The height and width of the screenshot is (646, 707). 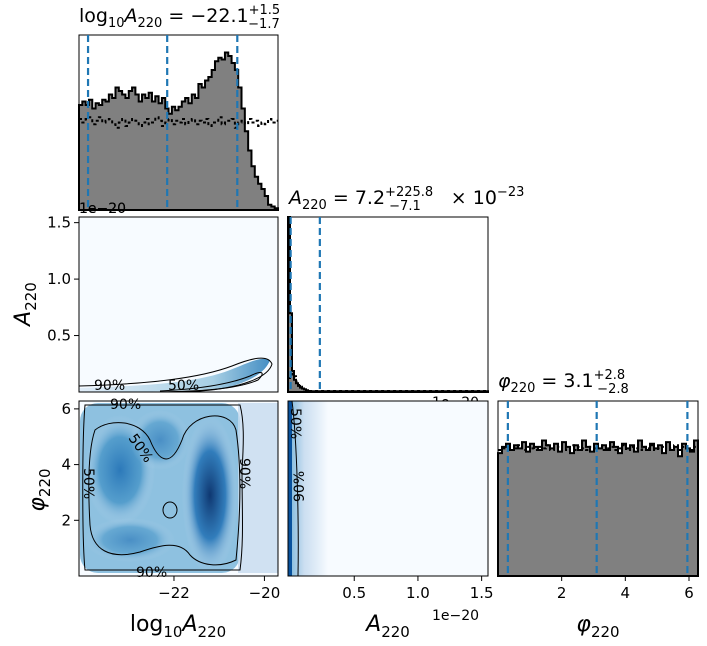 I want to click on x-tick-label: 6, so click(x=689, y=593).